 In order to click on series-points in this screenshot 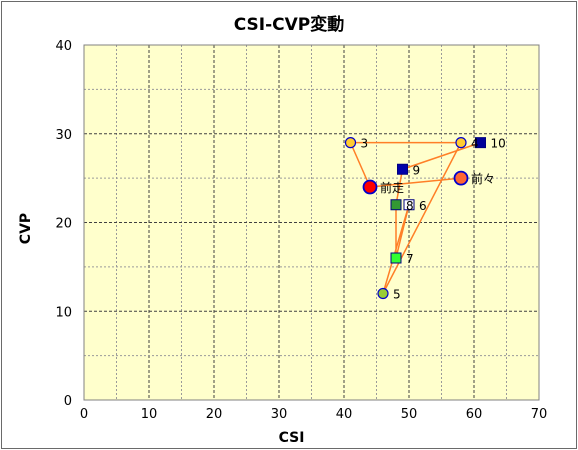, I will do `click(415, 218)`.